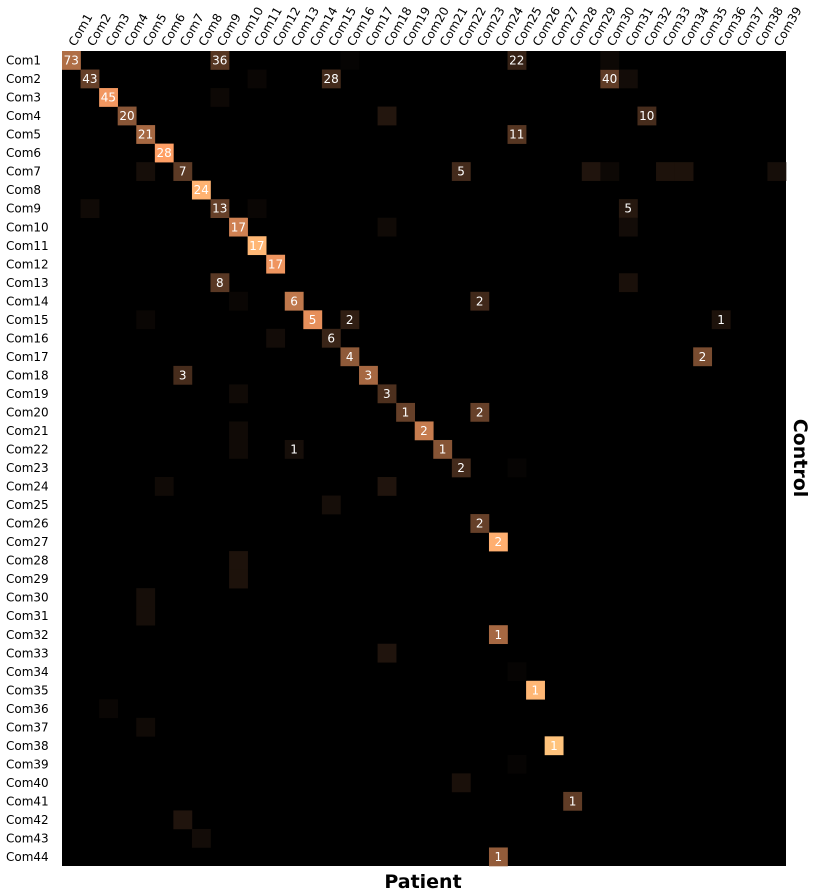  What do you see at coordinates (800, 458) in the screenshot?
I see `y-axis-title: Control` at bounding box center [800, 458].